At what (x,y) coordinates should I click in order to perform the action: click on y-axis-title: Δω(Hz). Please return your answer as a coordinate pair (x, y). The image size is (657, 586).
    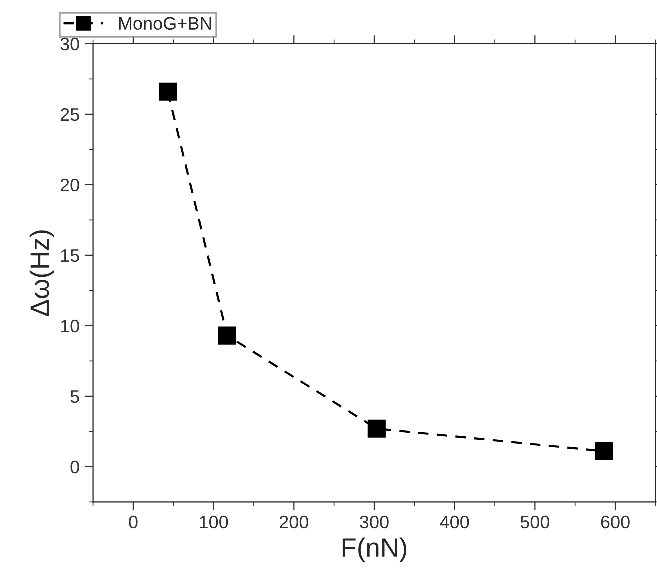
    Looking at the image, I should click on (42, 273).